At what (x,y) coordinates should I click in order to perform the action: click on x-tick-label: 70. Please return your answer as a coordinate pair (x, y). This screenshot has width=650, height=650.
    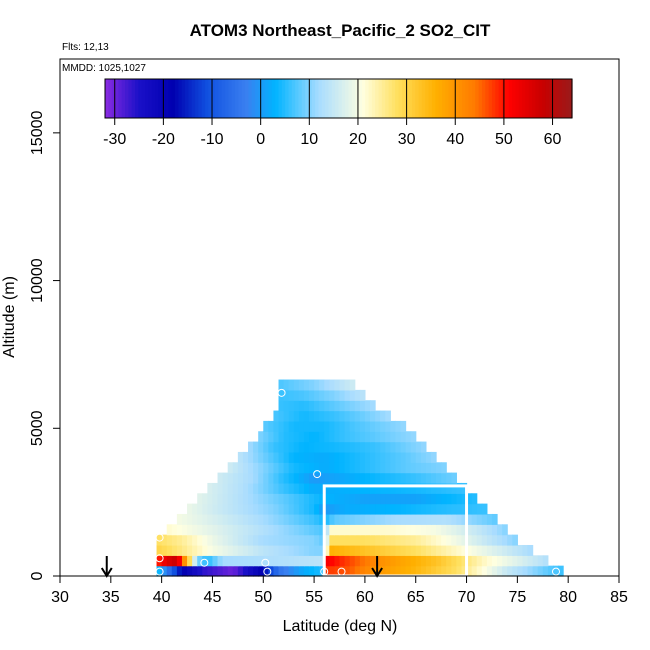
    Looking at the image, I should click on (467, 597).